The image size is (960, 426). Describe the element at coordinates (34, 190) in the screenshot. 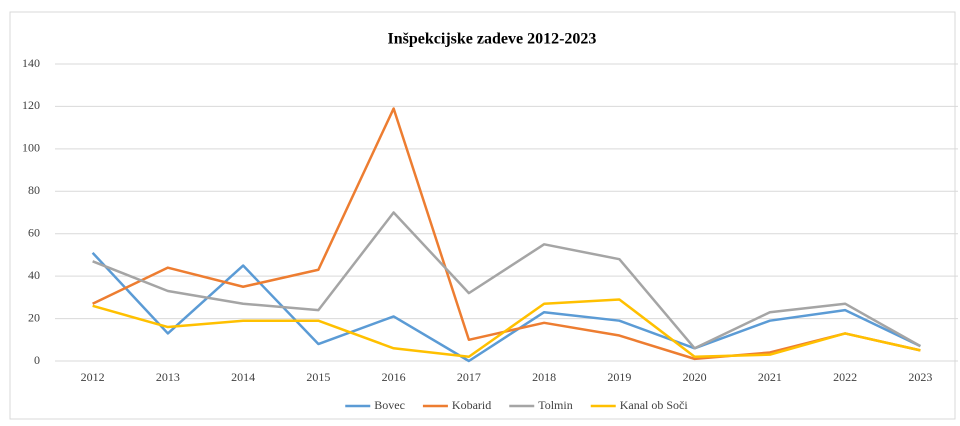

I see `y-tick-label: 80` at that location.